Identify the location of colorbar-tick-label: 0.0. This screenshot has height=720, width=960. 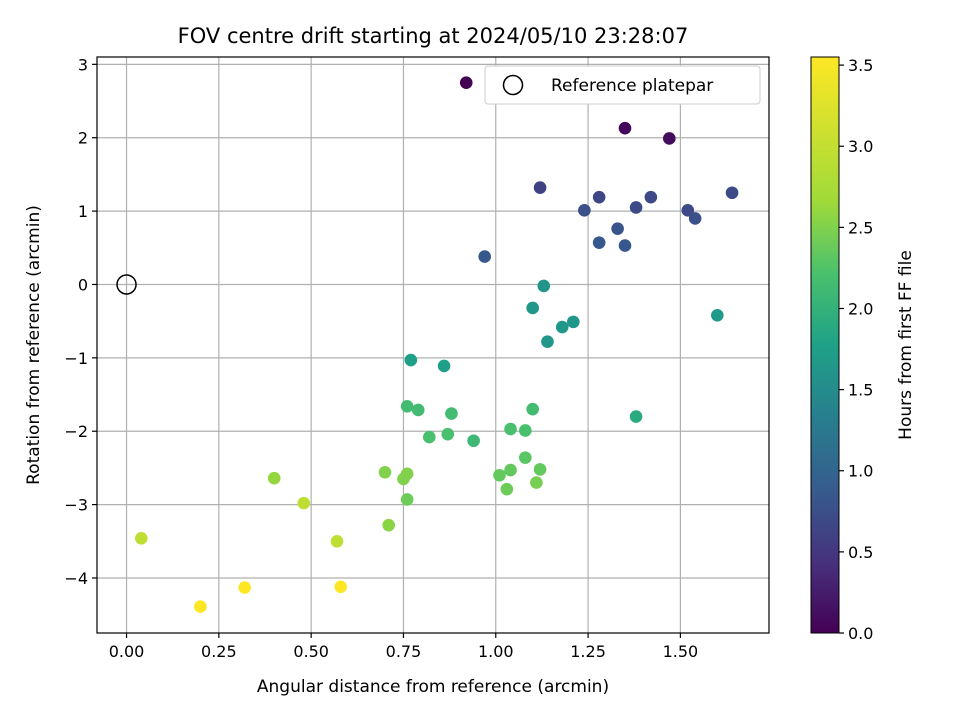
(860, 633).